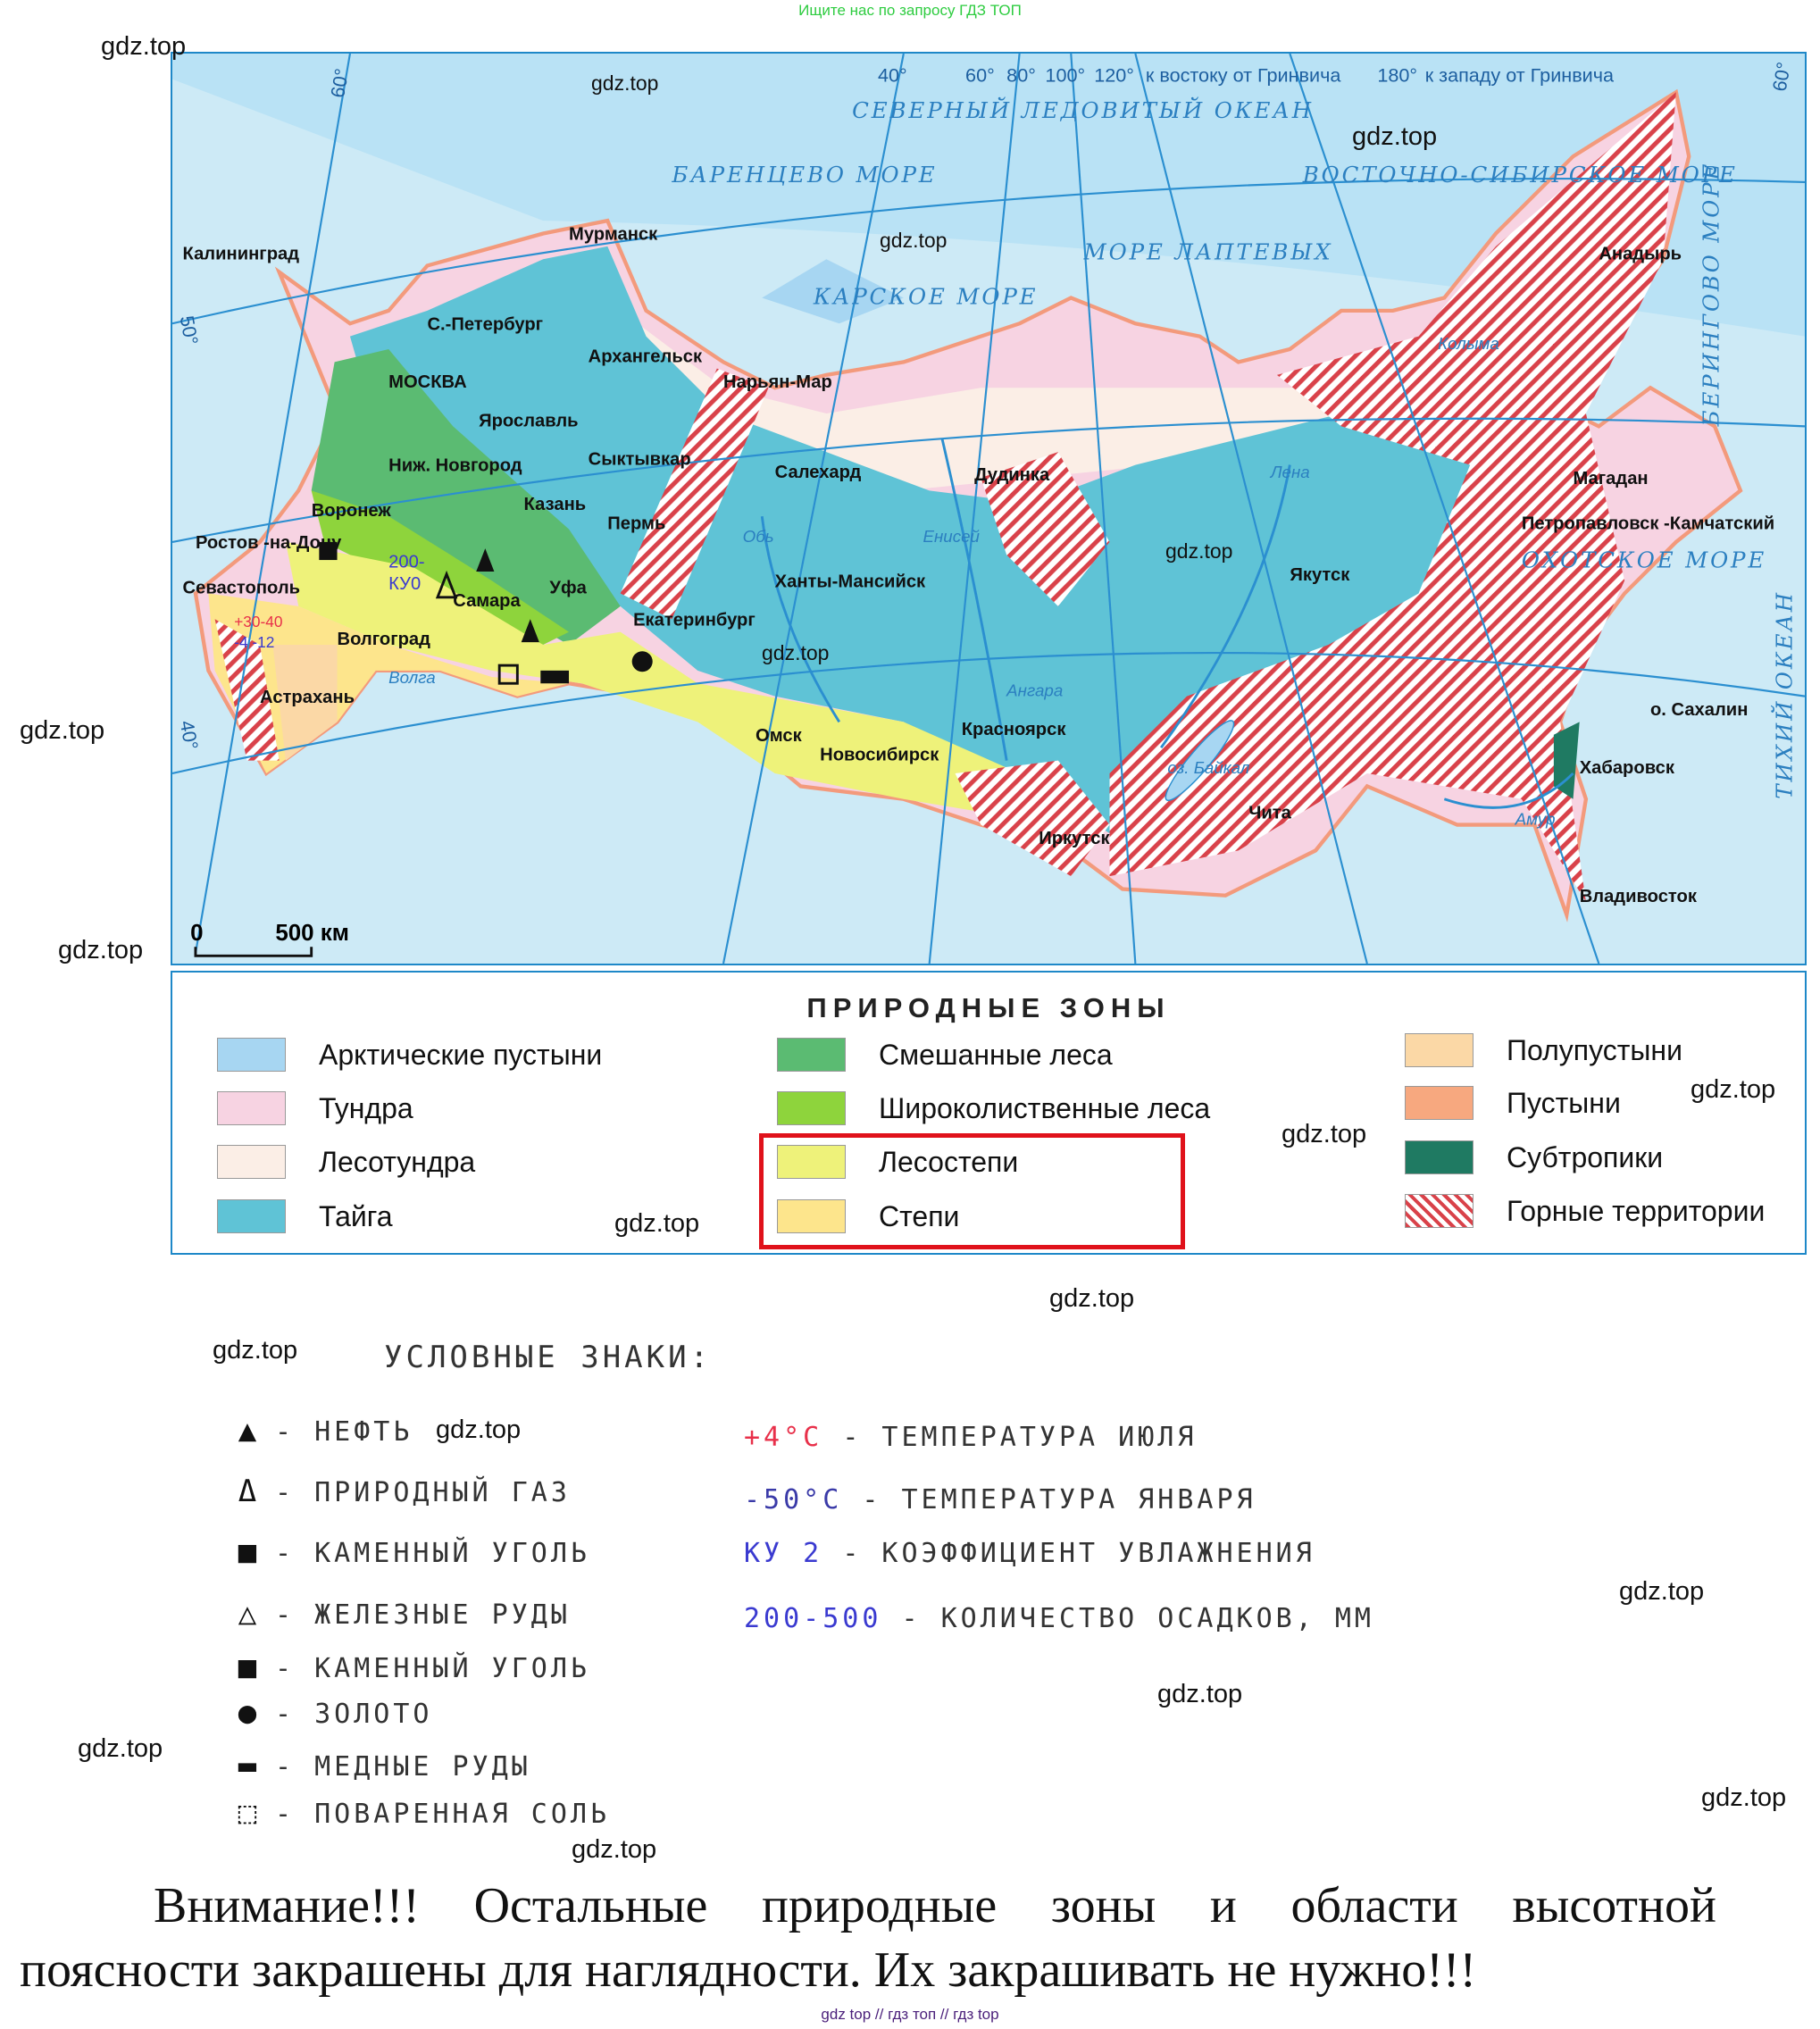 The width and height of the screenshot is (1820, 2029). I want to click on legend-item: Пустыни, so click(1513, 1103).